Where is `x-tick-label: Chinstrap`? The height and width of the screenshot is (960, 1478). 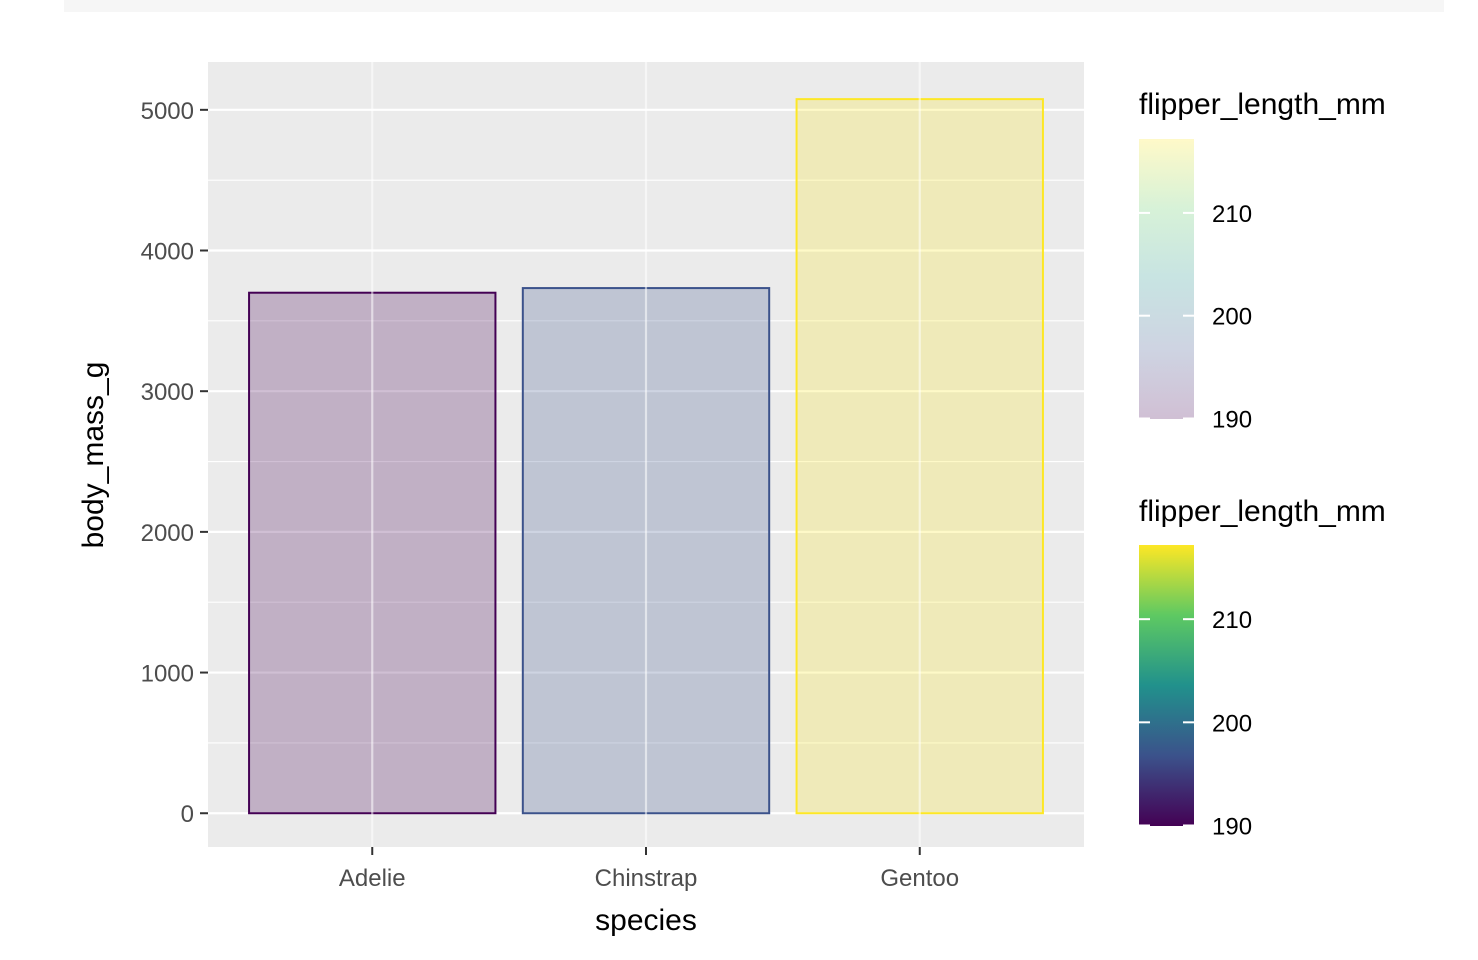 x-tick-label: Chinstrap is located at coordinates (646, 878).